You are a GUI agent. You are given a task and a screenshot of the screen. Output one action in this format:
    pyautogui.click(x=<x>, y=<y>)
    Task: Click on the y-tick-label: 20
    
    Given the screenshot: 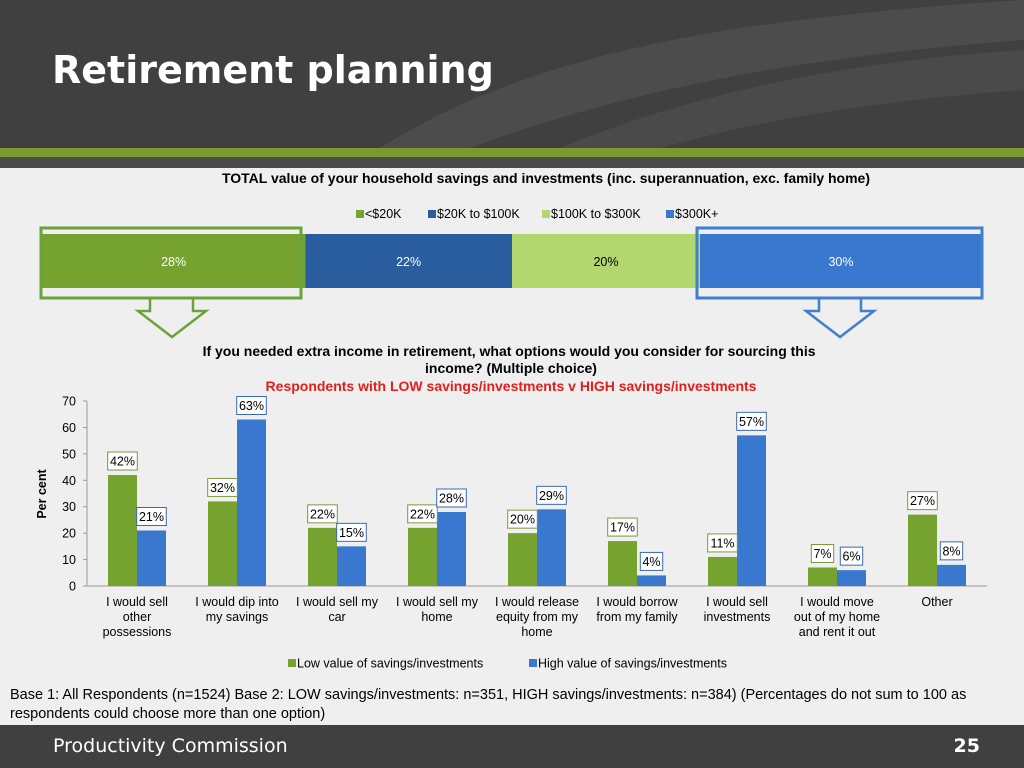 What is the action you would take?
    pyautogui.click(x=69, y=534)
    